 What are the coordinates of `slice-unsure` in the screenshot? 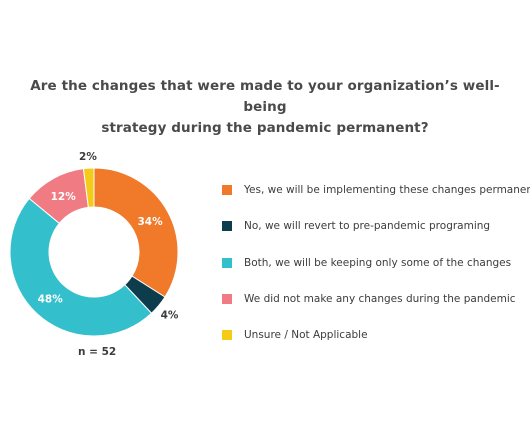 It's located at (88, 187).